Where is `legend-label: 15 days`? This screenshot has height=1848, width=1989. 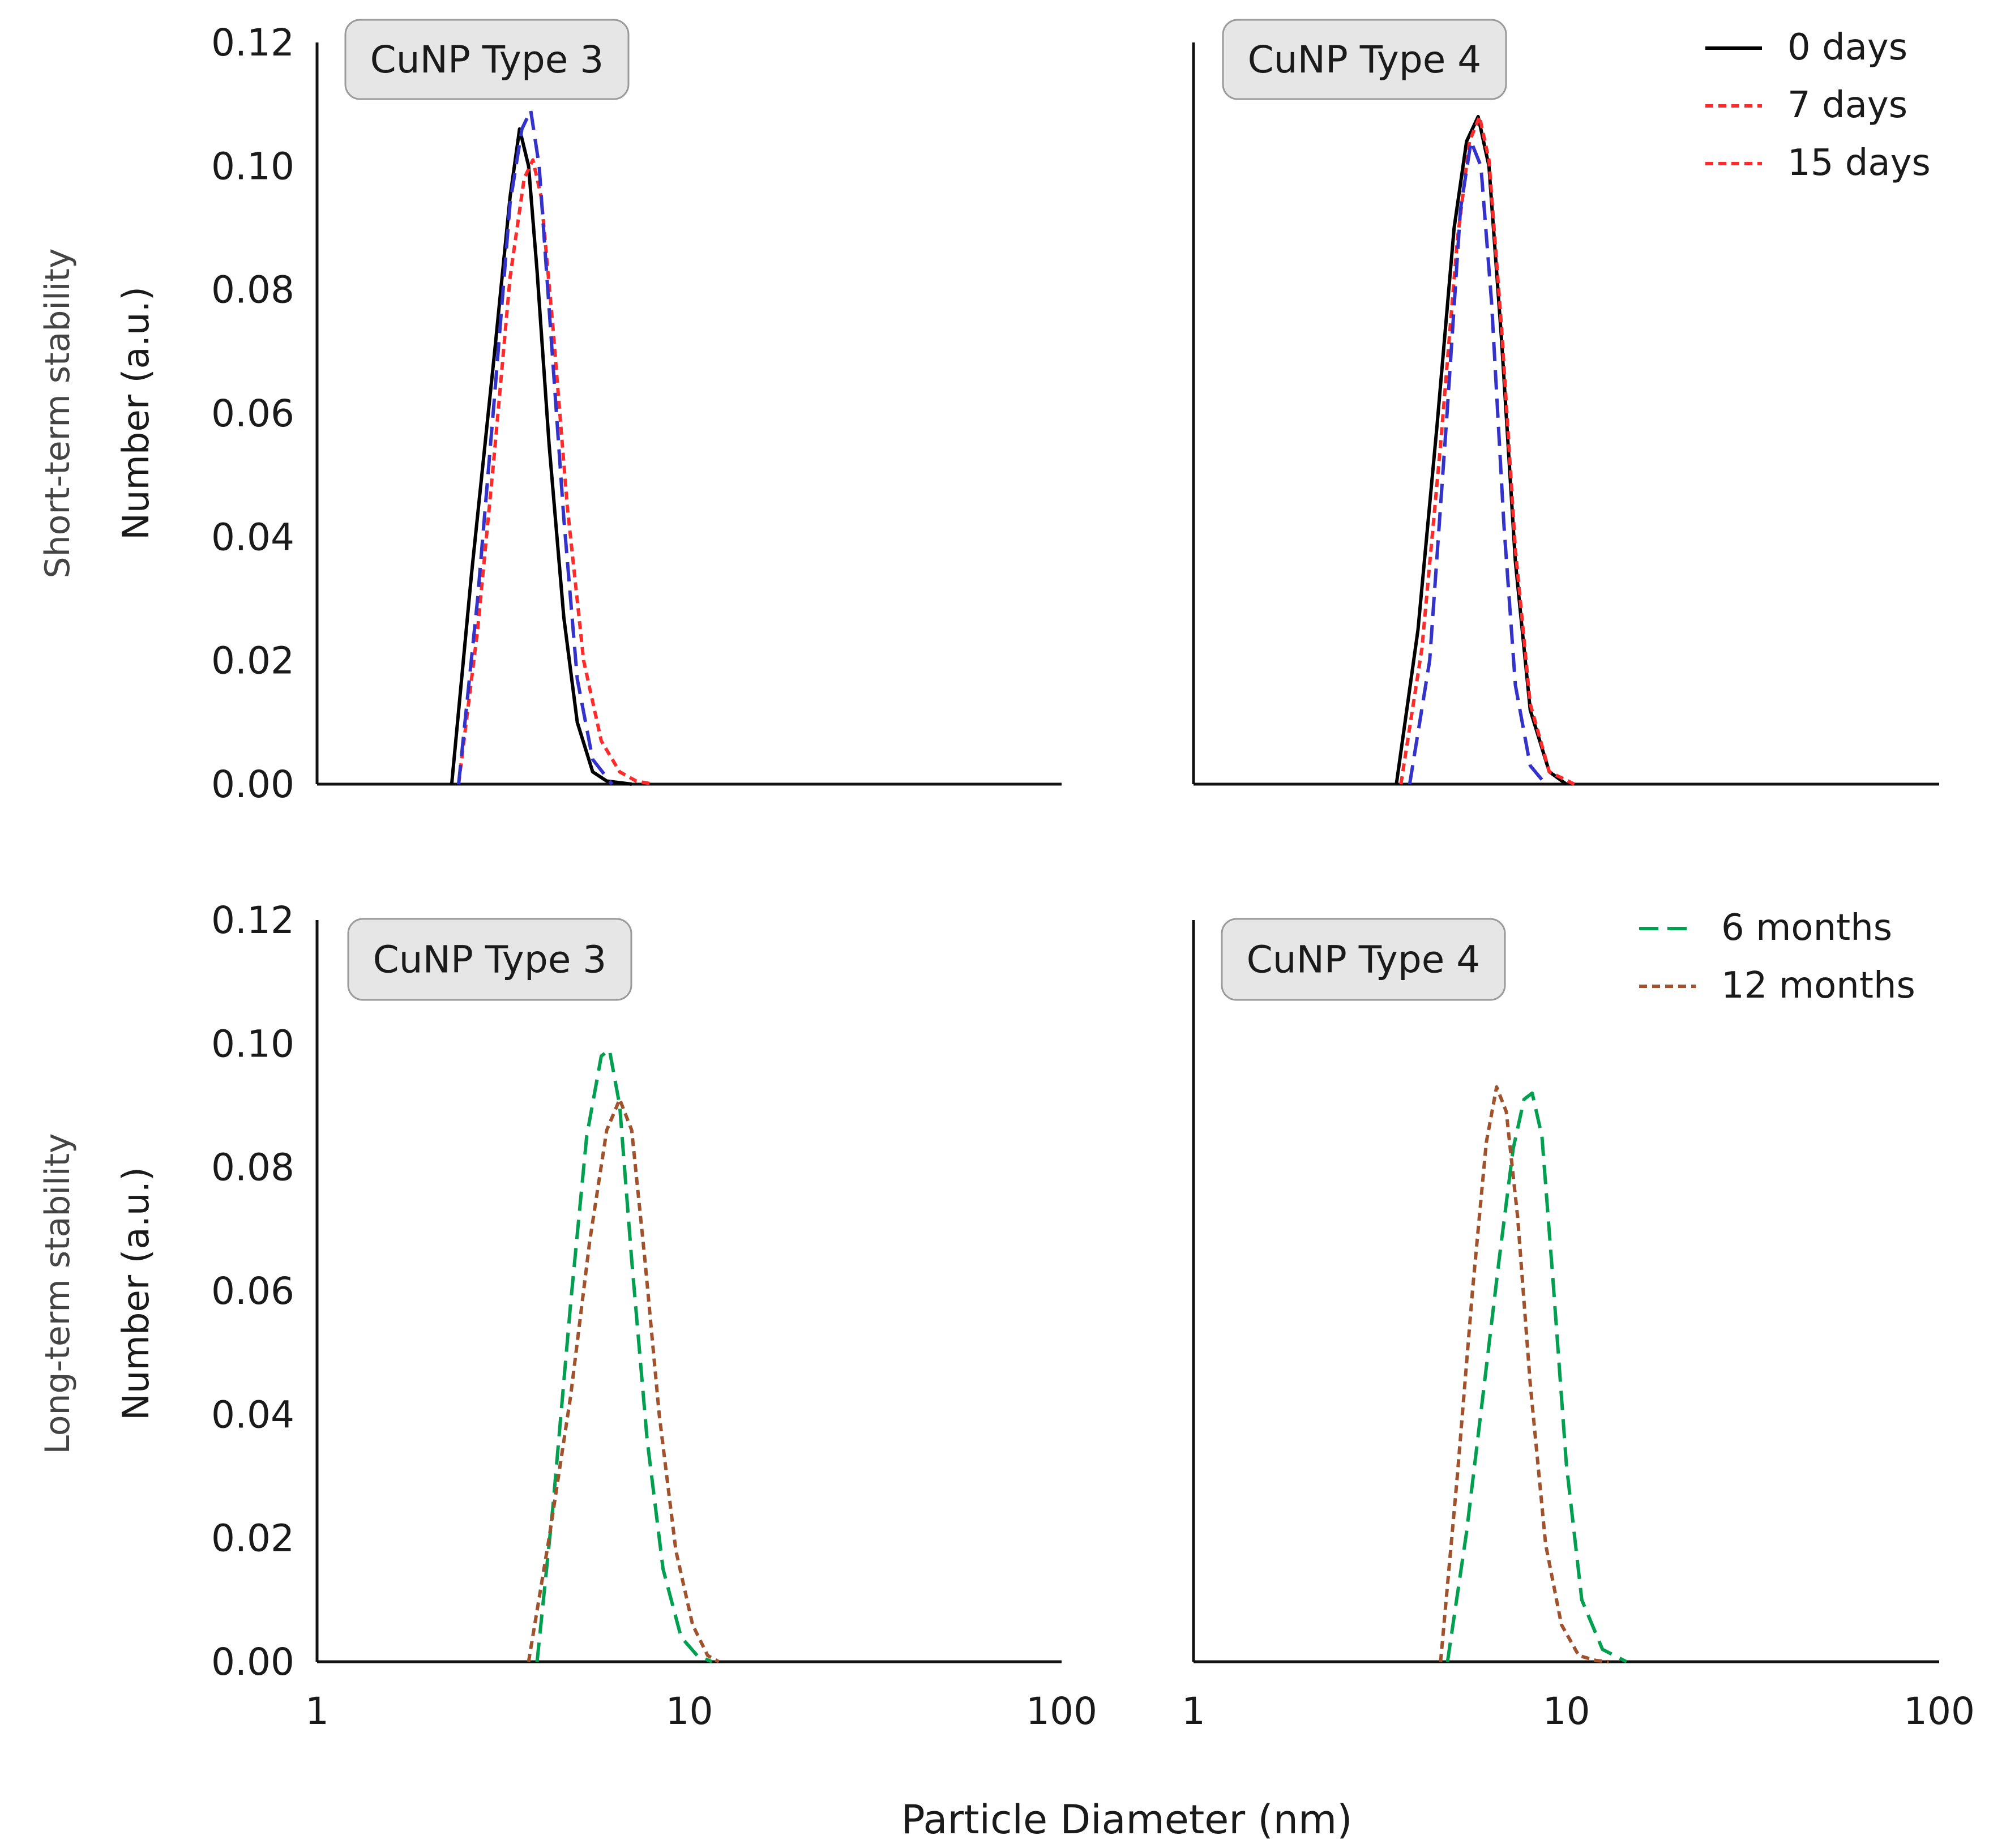
legend-label: 15 days is located at coordinates (1859, 163).